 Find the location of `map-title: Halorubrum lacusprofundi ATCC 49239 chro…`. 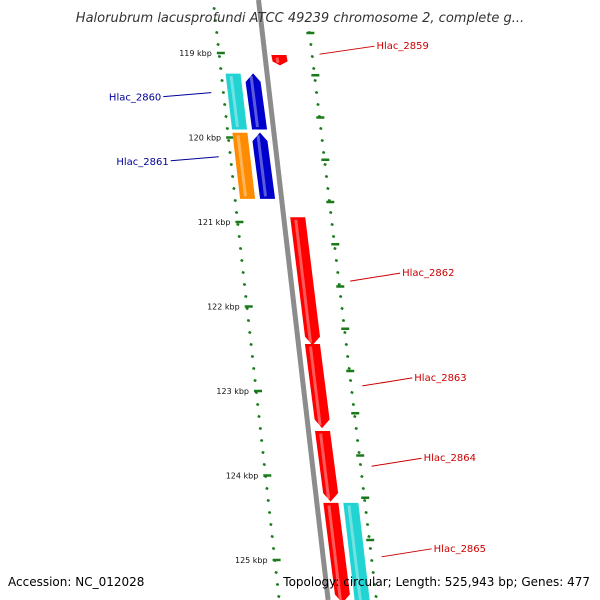

map-title: Halorubrum lacusprofundi ATCC 49239 chro… is located at coordinates (300, 18).